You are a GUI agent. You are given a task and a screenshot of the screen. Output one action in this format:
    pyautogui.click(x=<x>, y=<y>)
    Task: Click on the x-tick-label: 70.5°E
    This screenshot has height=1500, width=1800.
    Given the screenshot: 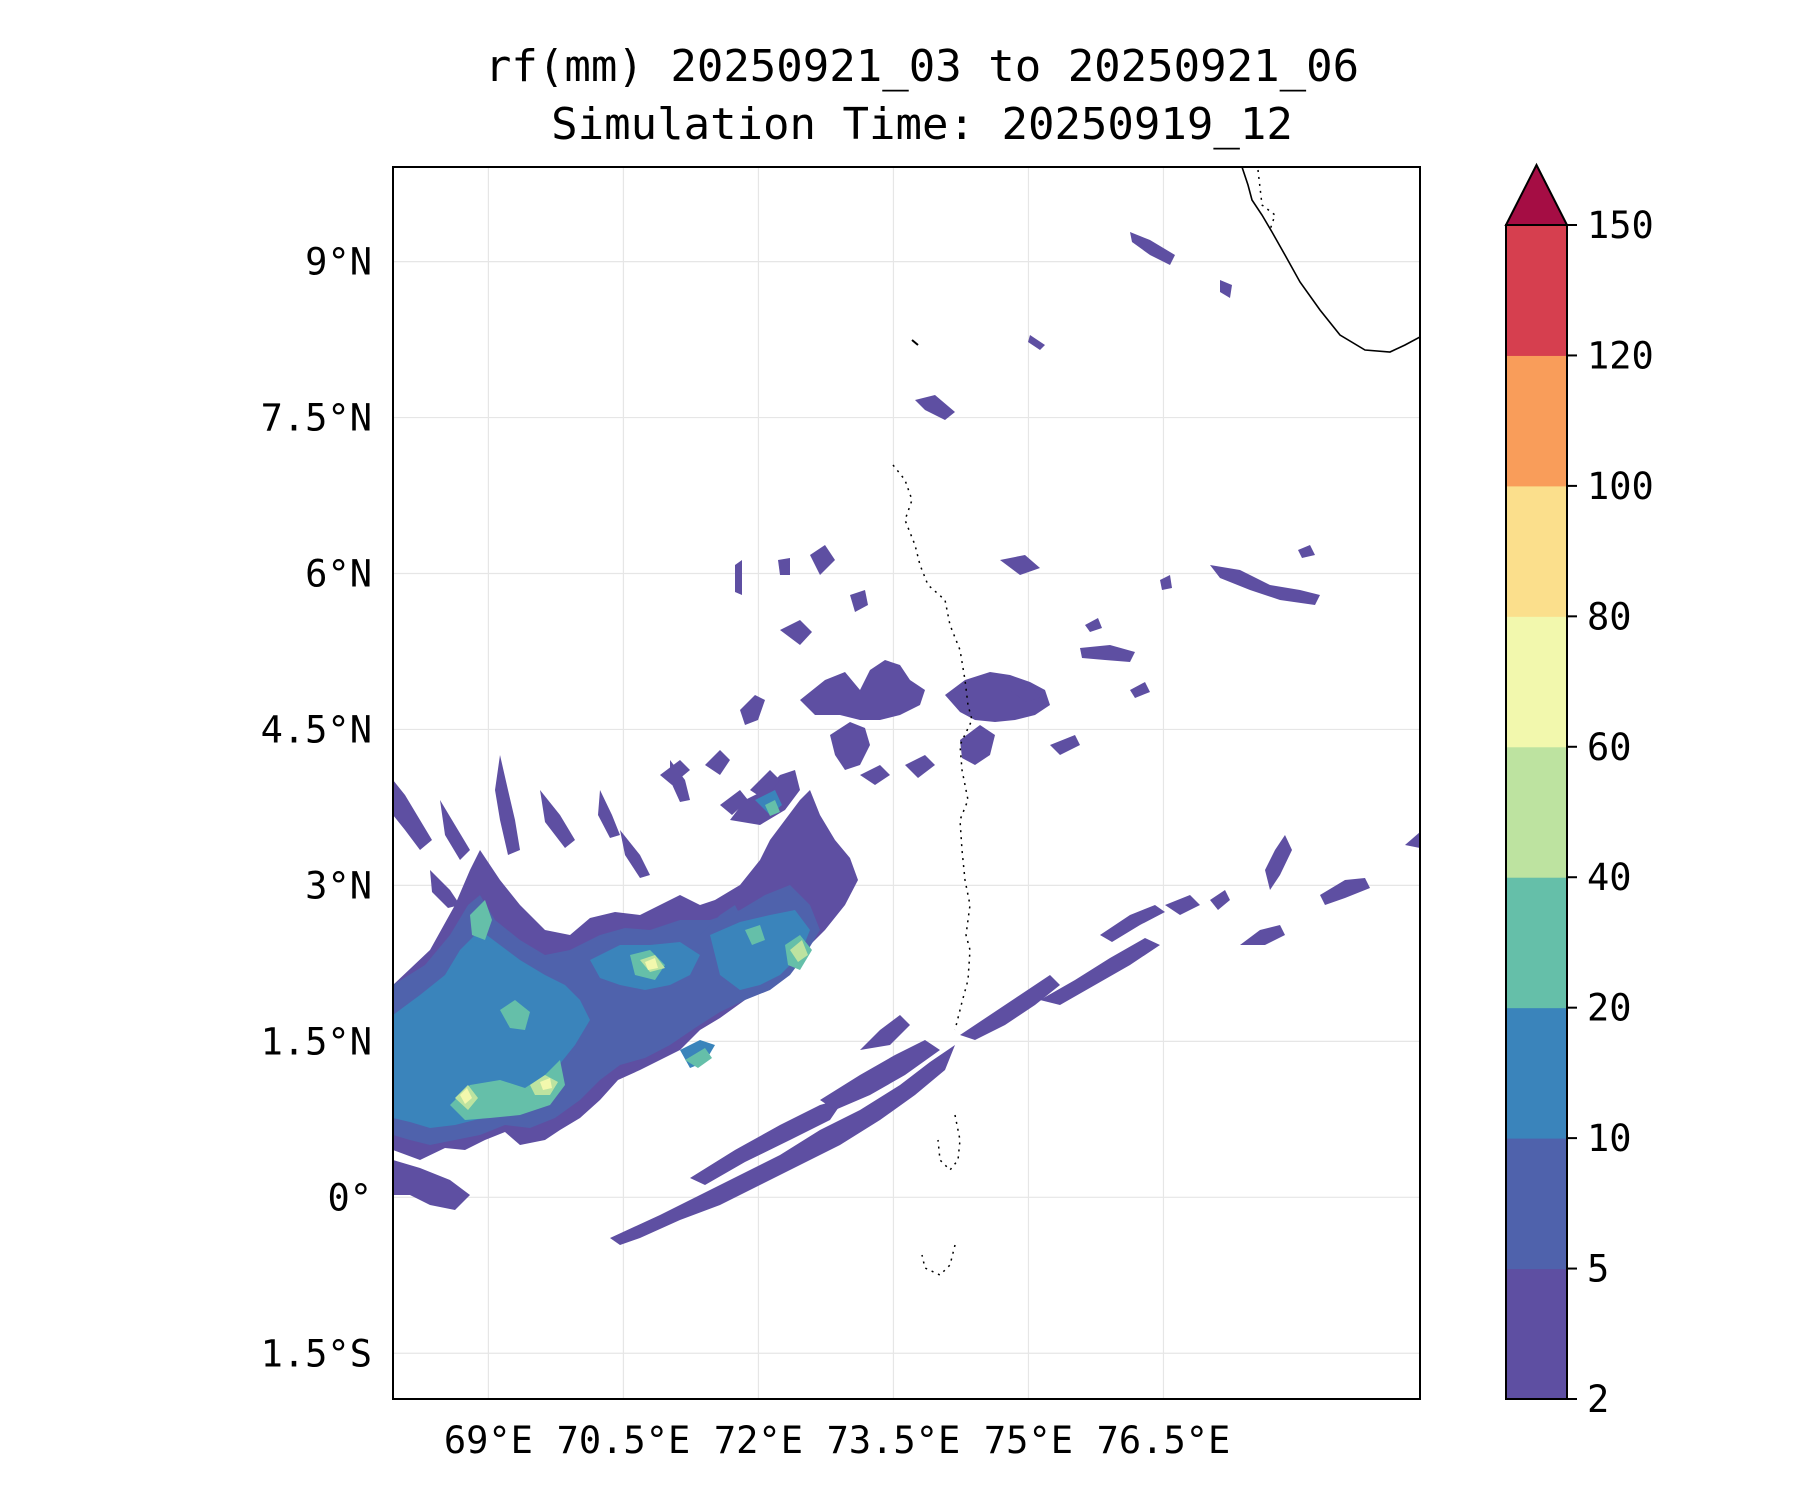 What is the action you would take?
    pyautogui.click(x=624, y=1440)
    